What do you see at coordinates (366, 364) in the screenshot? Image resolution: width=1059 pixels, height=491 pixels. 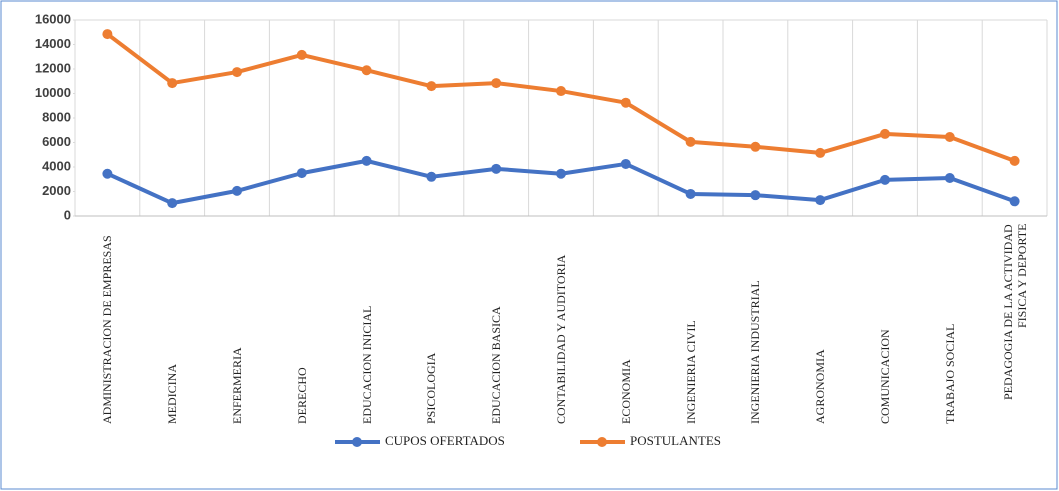 I see `x-tick-label: EDUCACION INICIAL` at bounding box center [366, 364].